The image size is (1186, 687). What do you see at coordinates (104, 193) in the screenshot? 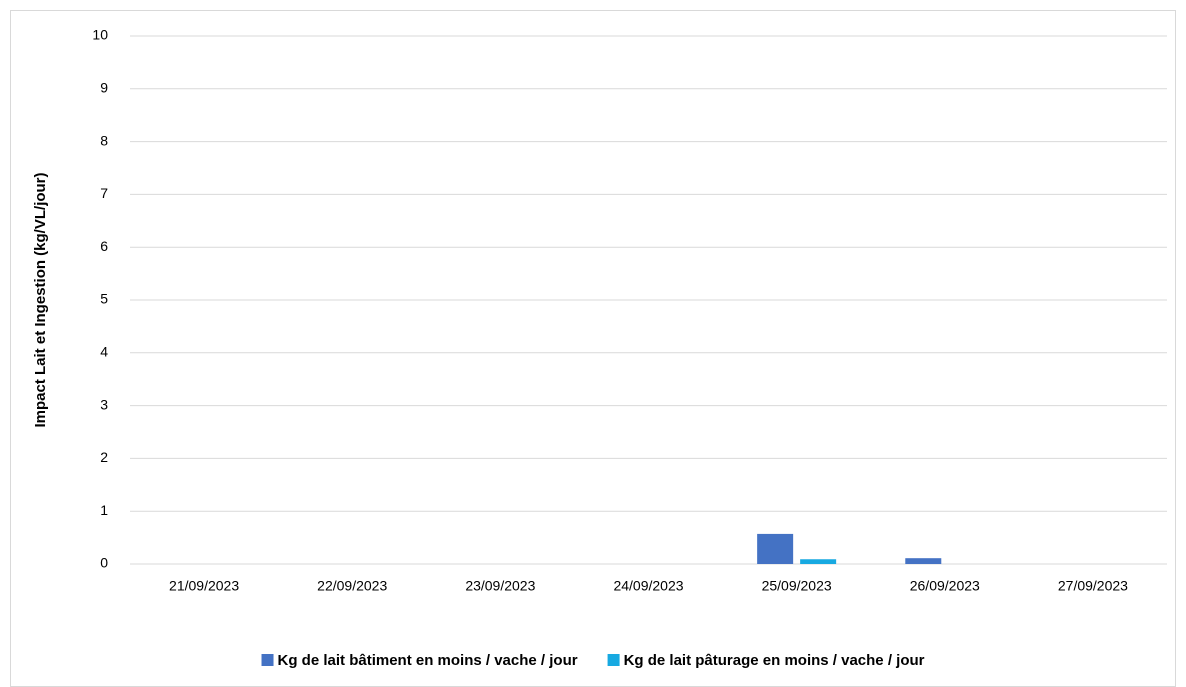
I see `y-tick-label: 7` at bounding box center [104, 193].